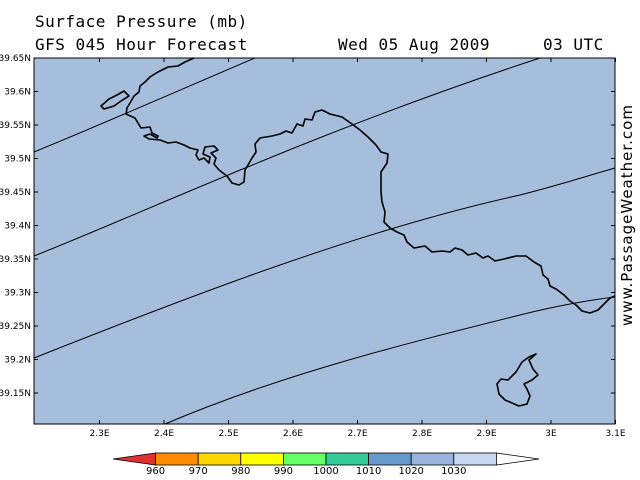  What do you see at coordinates (17, 93) in the screenshot?
I see `lat-tick-label: 39.6N` at bounding box center [17, 93].